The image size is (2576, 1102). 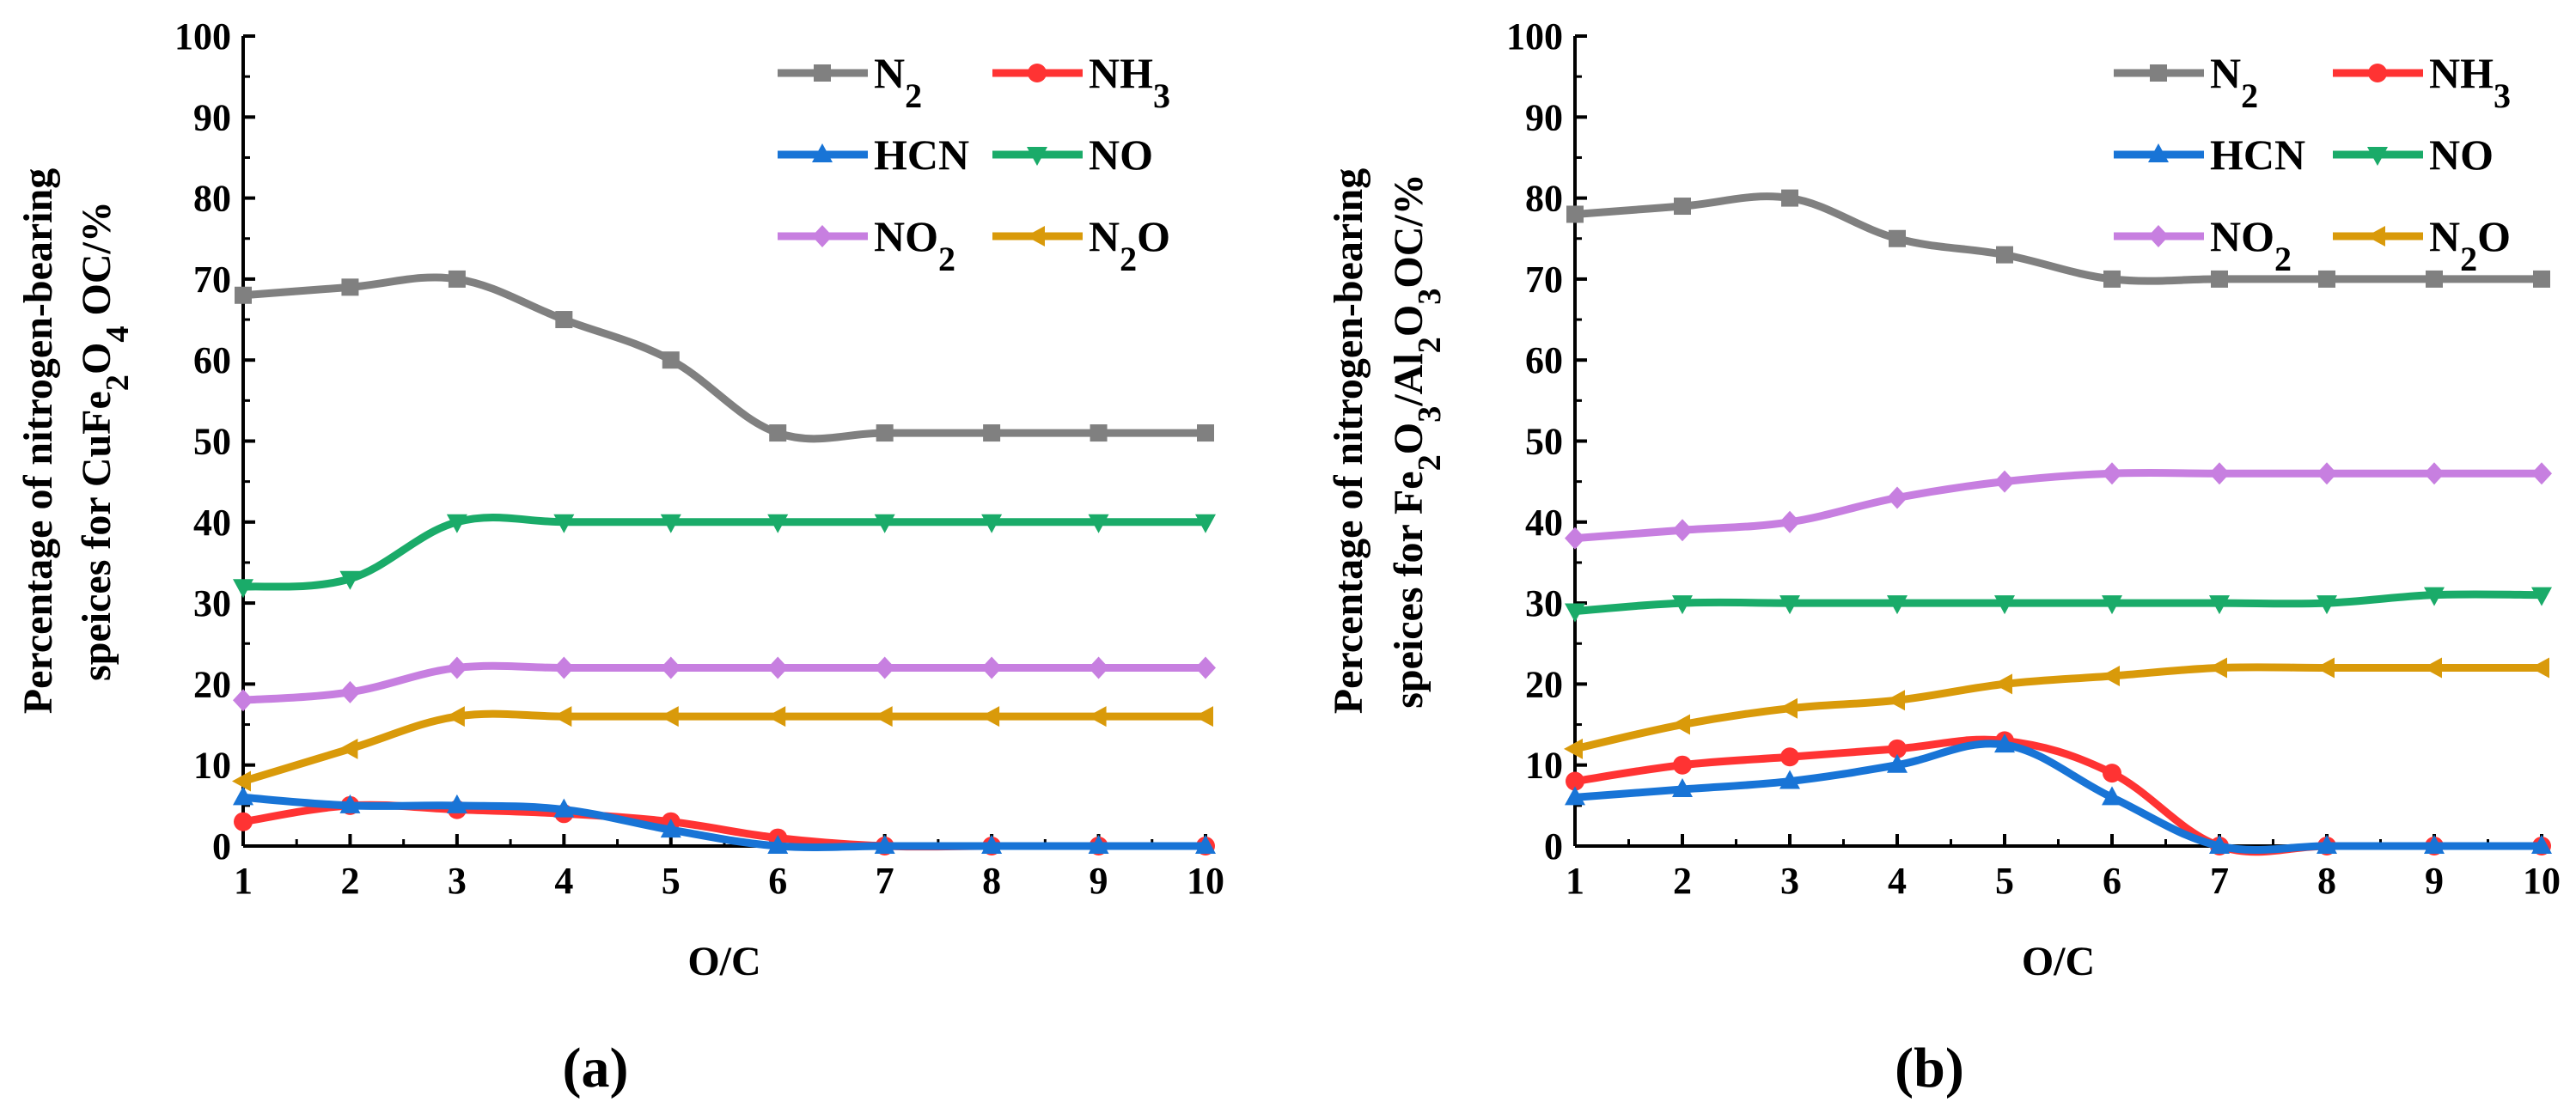 What do you see at coordinates (2058, 238) in the screenshot?
I see `series-line-n2` at bounding box center [2058, 238].